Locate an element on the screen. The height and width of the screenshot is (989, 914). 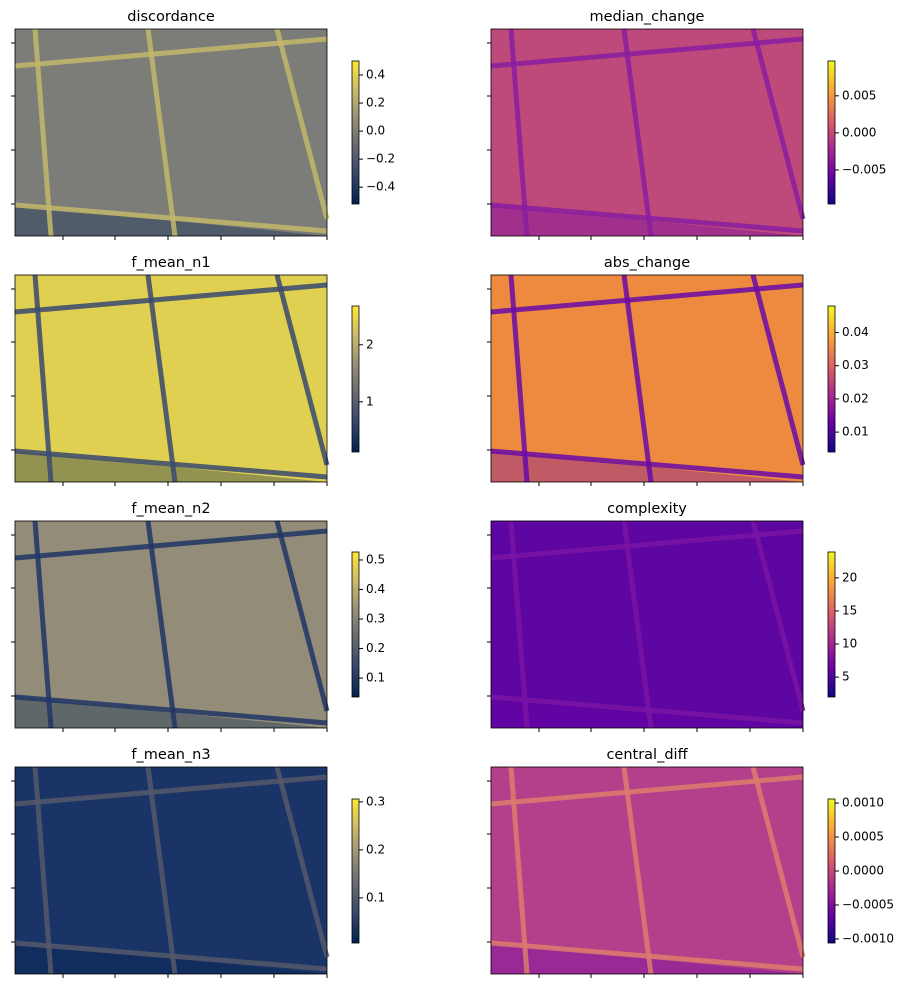
colorbar-tick-label: 0.01 is located at coordinates (855, 432).